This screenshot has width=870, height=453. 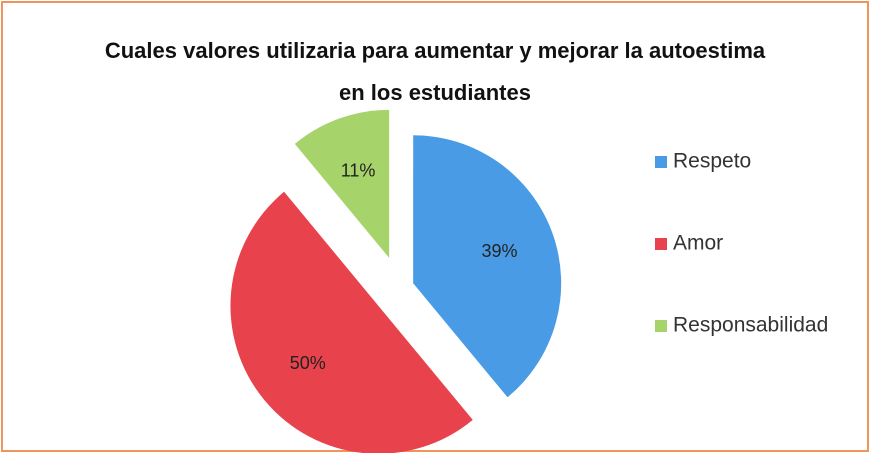 I want to click on legend-label: Amor, so click(x=698, y=243).